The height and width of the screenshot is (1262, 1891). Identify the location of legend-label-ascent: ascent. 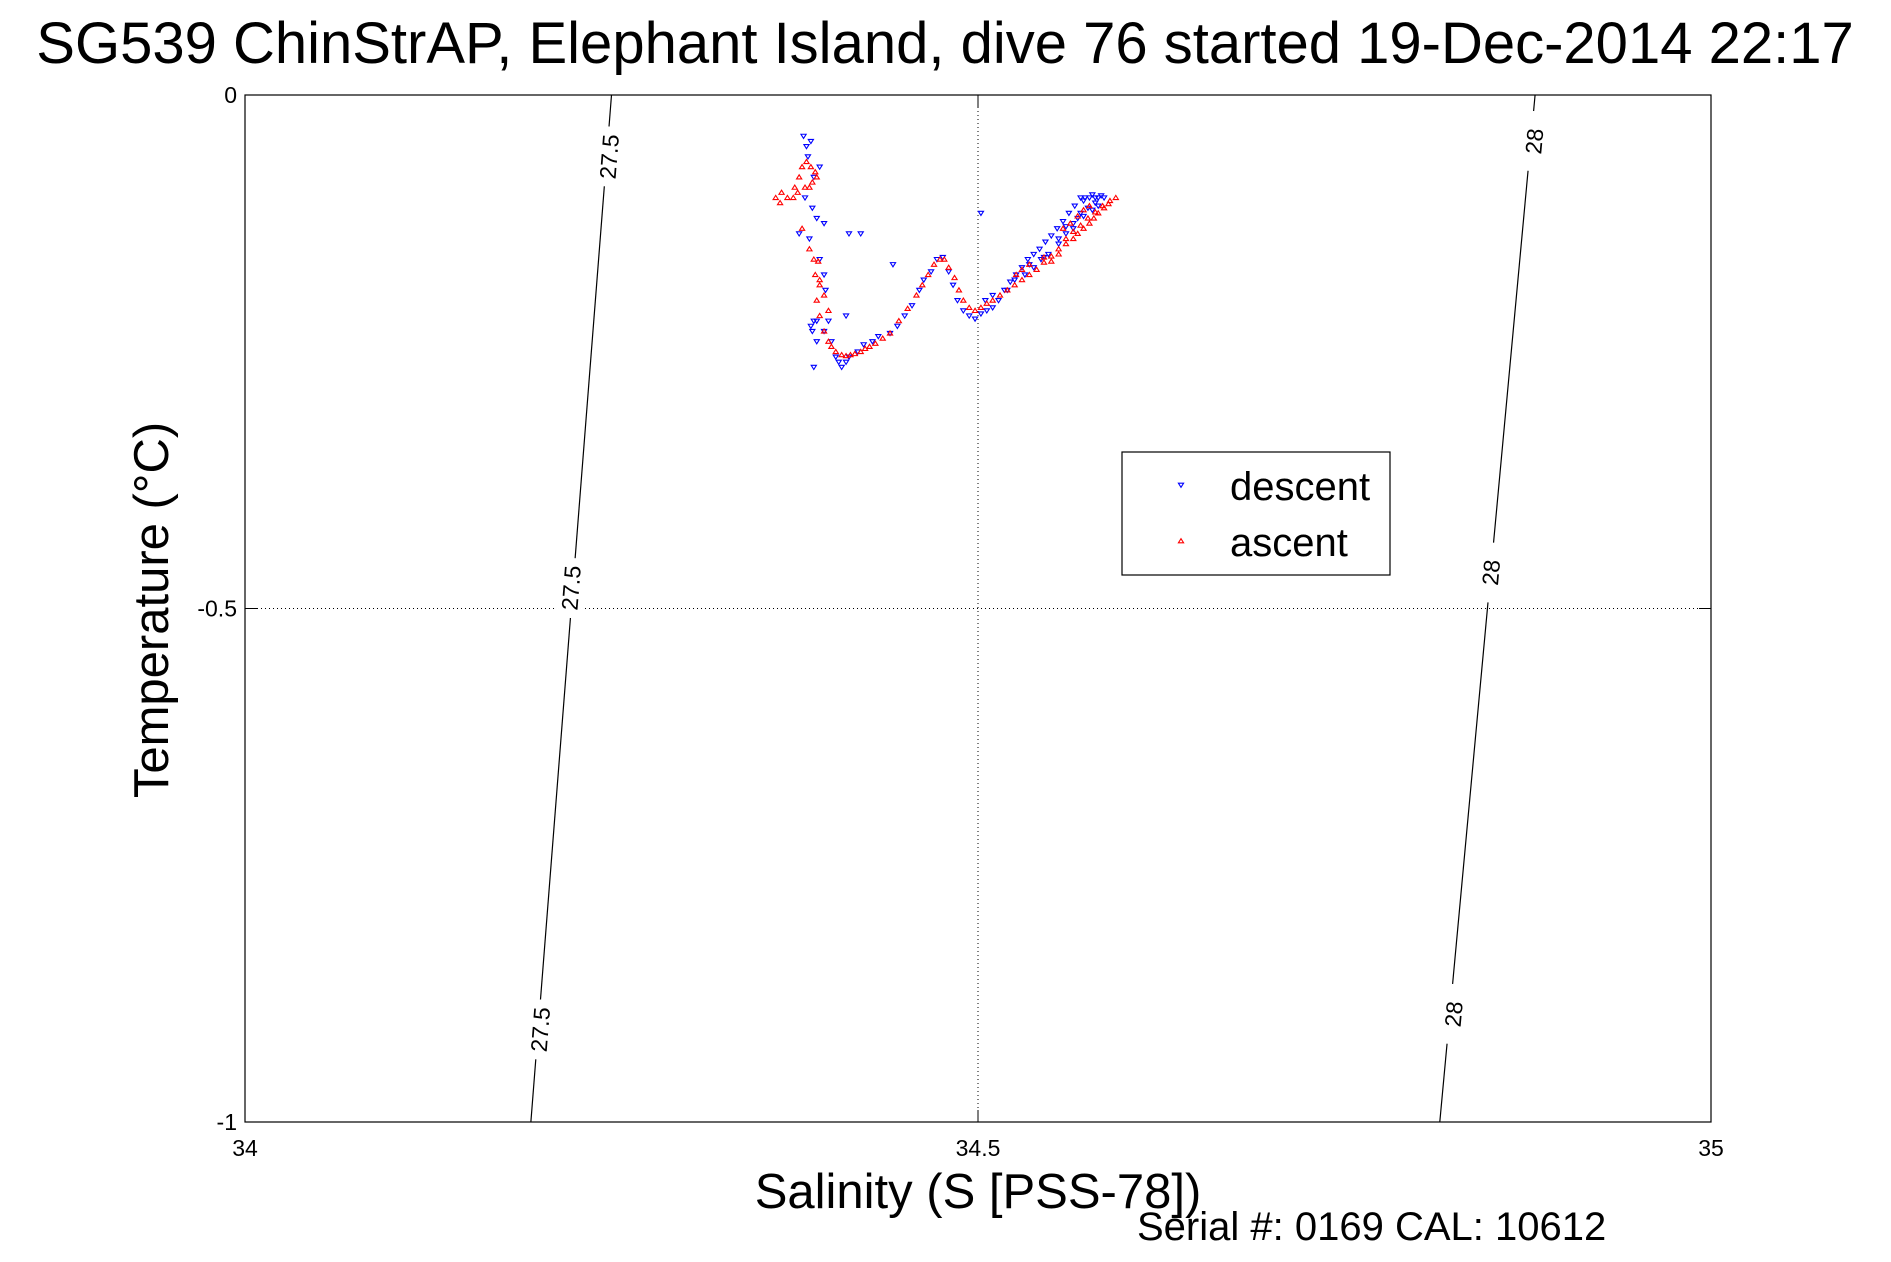
(1289, 543).